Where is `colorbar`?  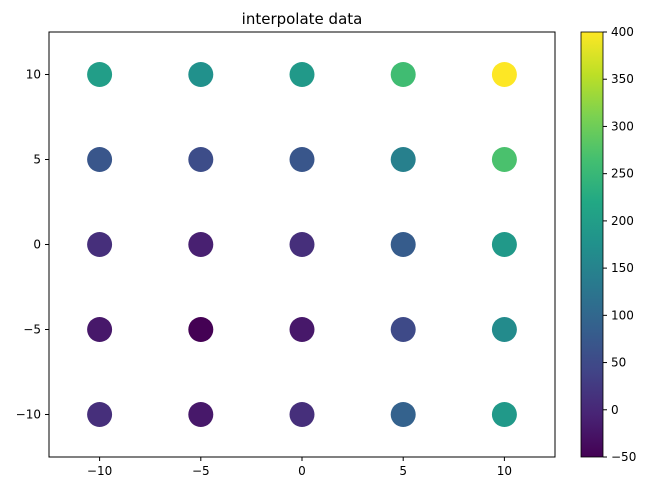 colorbar is located at coordinates (592, 244).